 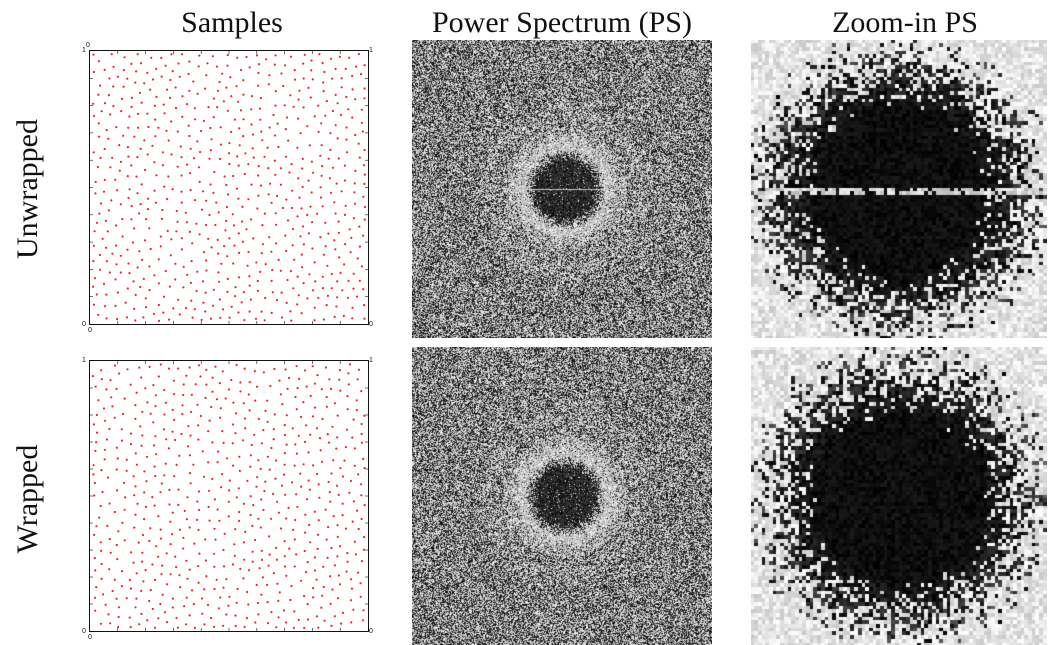 What do you see at coordinates (229, 496) in the screenshot?
I see `samples-scatter-wrapped` at bounding box center [229, 496].